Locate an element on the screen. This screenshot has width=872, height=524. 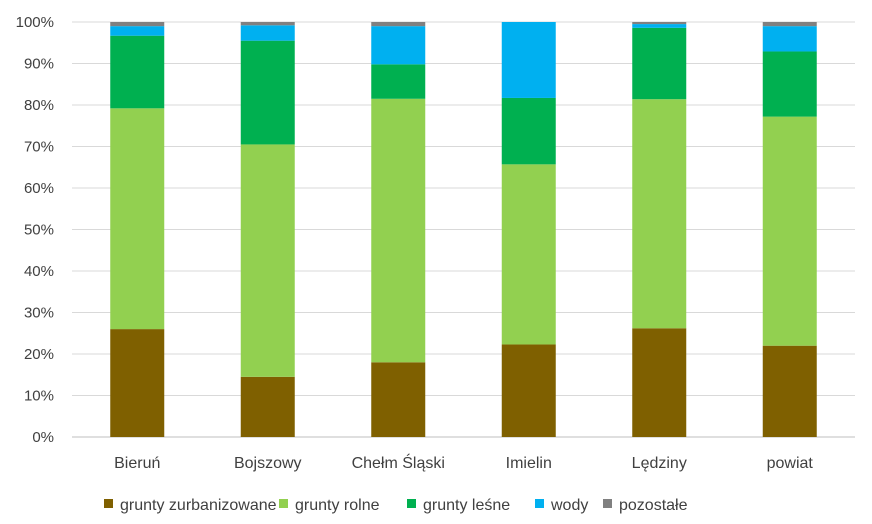
y-tick-label: 50% is located at coordinates (39, 230).